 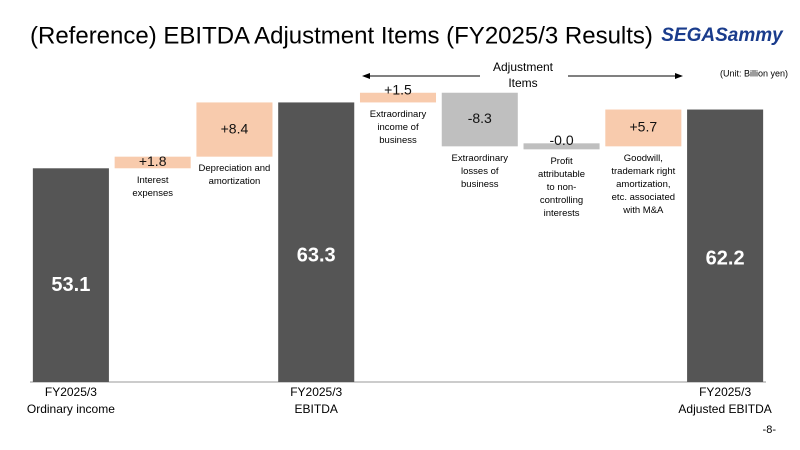 I want to click on item-description: trademark right, so click(x=643, y=171).